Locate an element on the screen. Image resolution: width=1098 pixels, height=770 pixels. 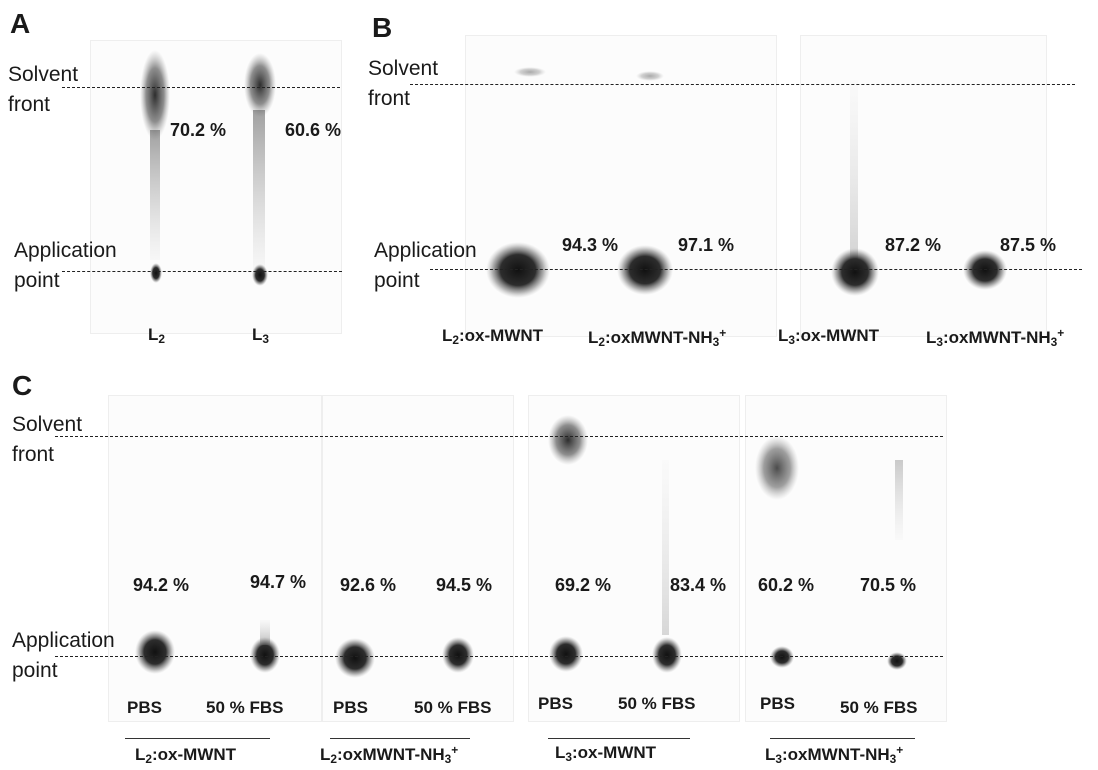
percent-c-6: 83.4 % is located at coordinates (698, 585).